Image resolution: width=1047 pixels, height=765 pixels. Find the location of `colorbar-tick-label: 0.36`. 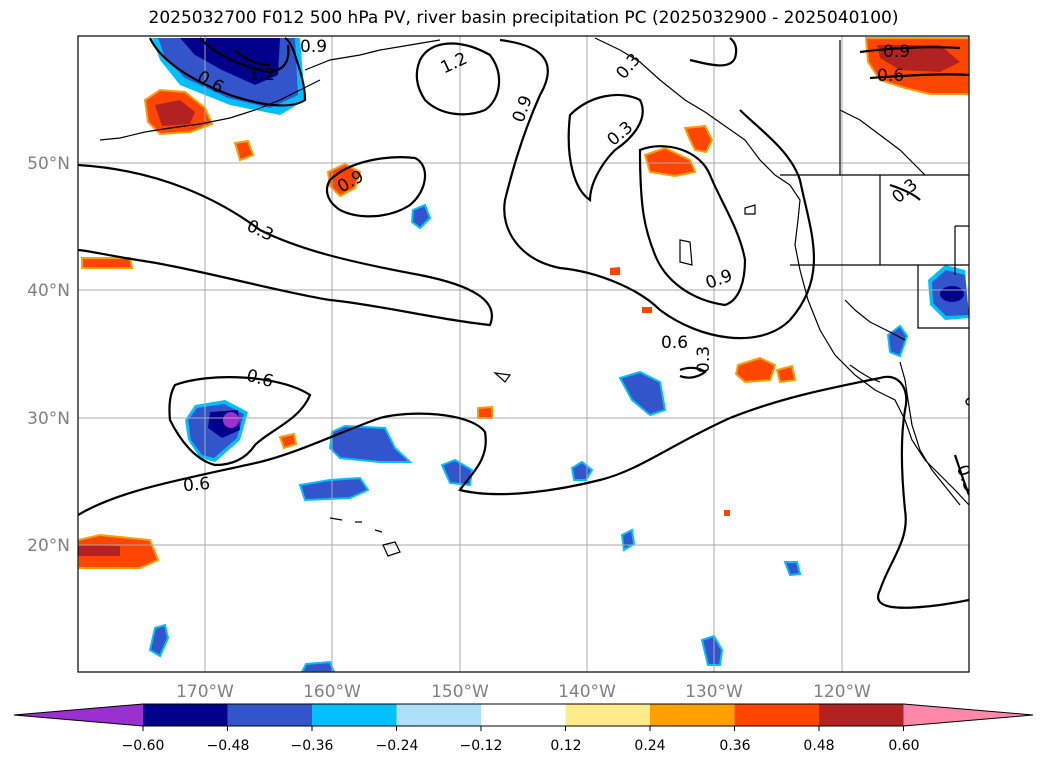

colorbar-tick-label: 0.36 is located at coordinates (734, 746).